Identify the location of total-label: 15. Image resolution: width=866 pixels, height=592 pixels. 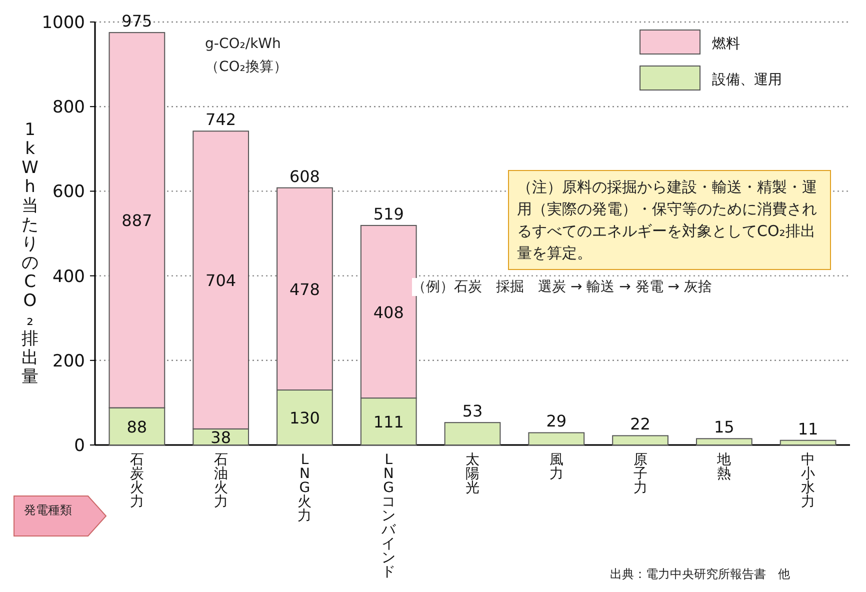
(724, 427).